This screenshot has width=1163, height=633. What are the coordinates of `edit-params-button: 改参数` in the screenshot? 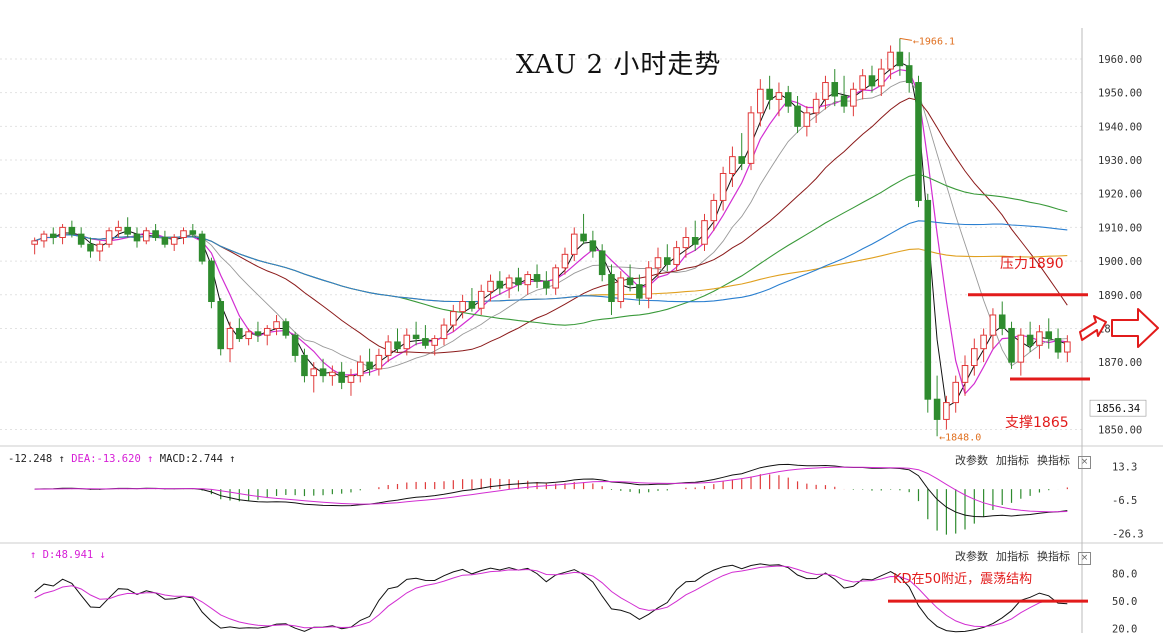 It's located at (971, 460).